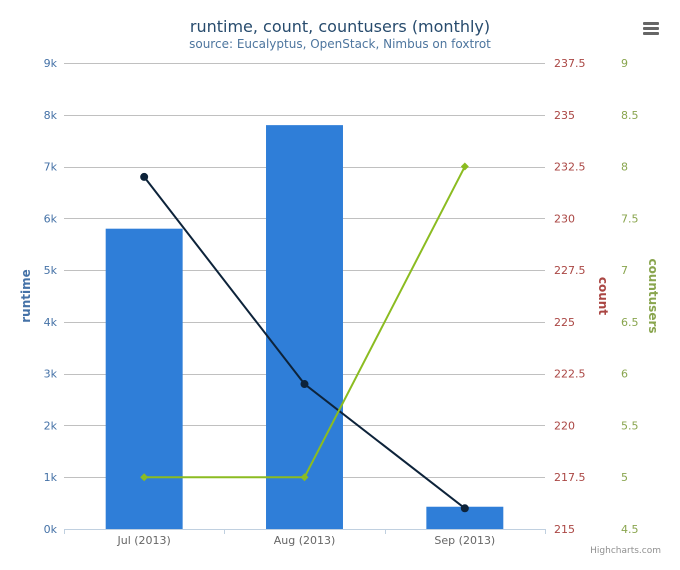  What do you see at coordinates (570, 270) in the screenshot?
I see `count-tick-label: 227.5` at bounding box center [570, 270].